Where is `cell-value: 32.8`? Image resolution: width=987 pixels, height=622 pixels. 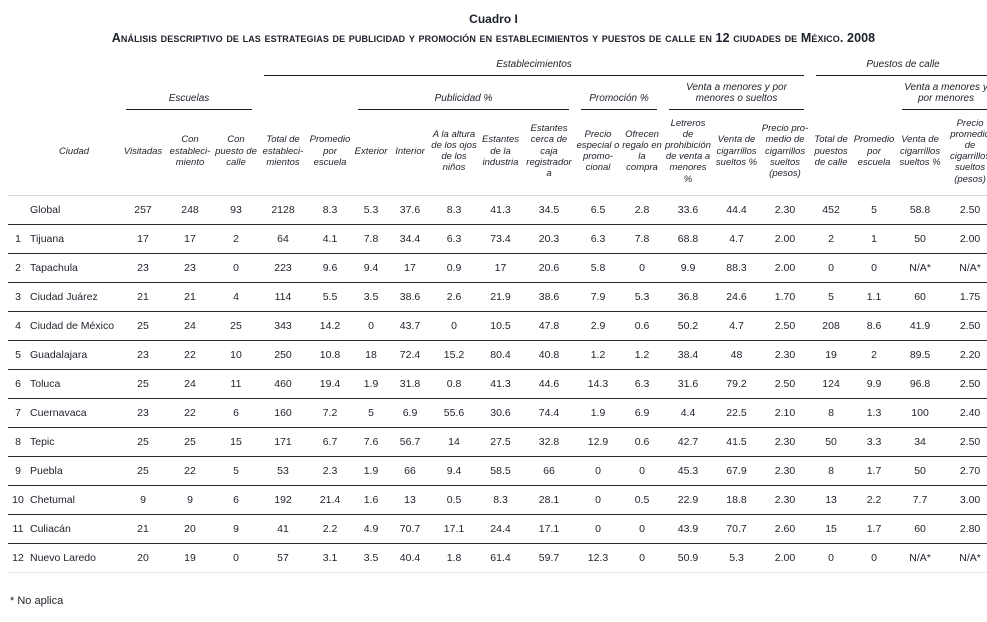 cell-value: 32.8 is located at coordinates (549, 441).